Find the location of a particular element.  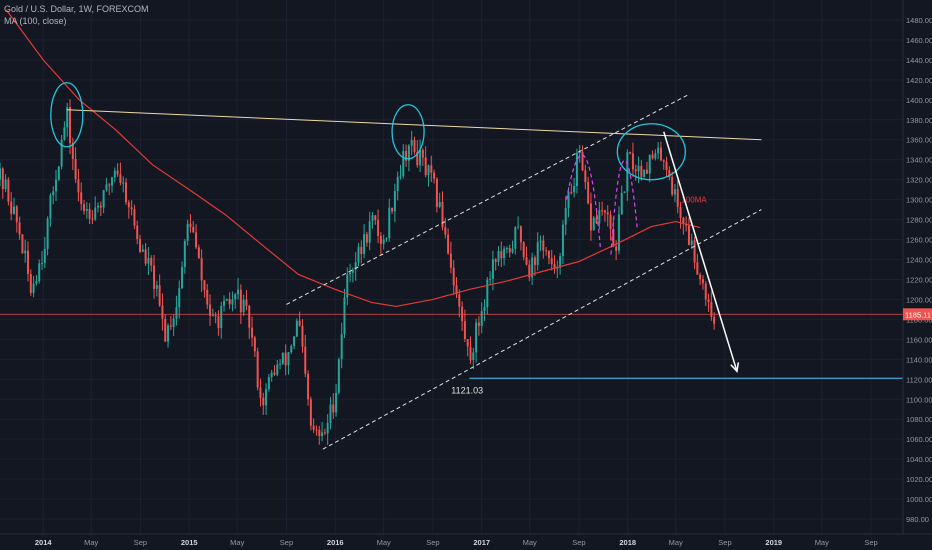

forecast-arrowhead is located at coordinates (735, 367).